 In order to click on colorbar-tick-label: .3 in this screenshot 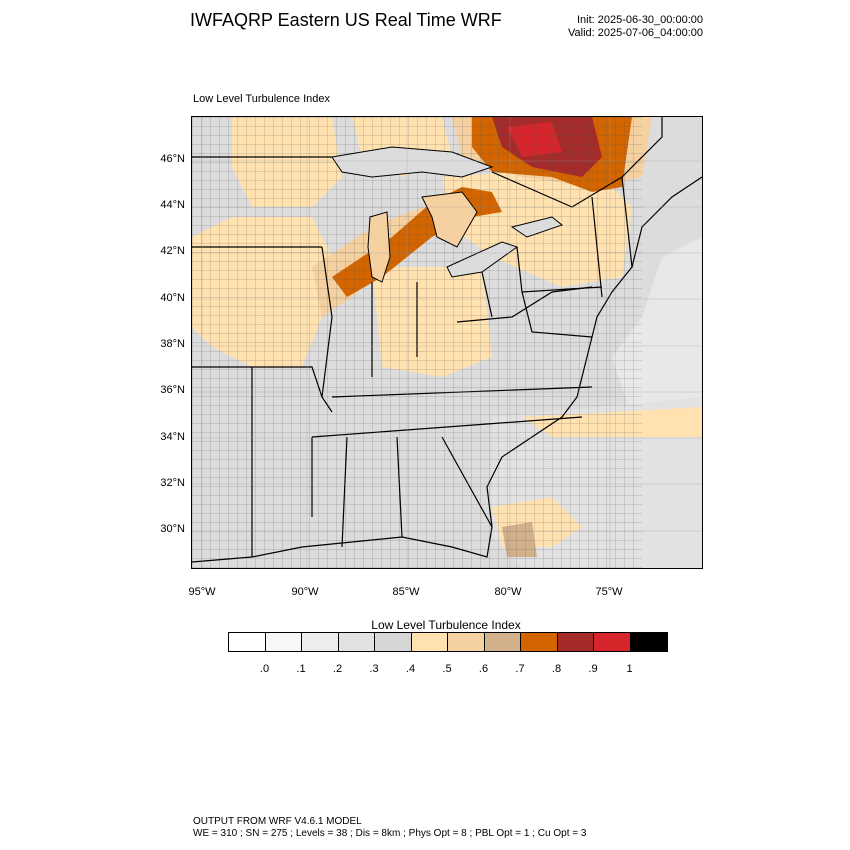, I will do `click(374, 669)`.